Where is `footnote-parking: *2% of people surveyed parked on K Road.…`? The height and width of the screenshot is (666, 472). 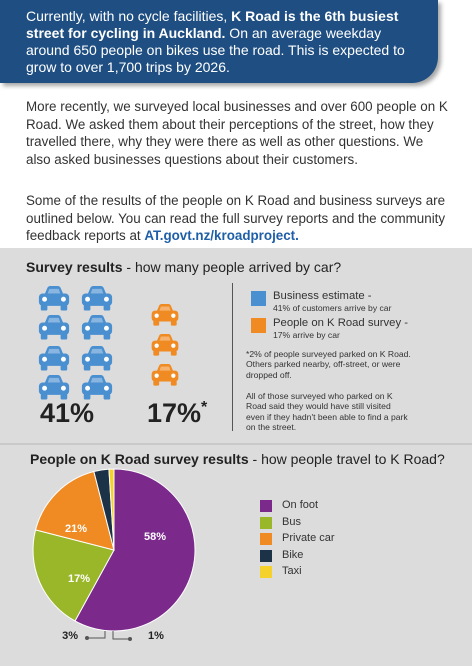
footnote-parking: *2% of people surveyed parked on K Road.… is located at coordinates (328, 364).